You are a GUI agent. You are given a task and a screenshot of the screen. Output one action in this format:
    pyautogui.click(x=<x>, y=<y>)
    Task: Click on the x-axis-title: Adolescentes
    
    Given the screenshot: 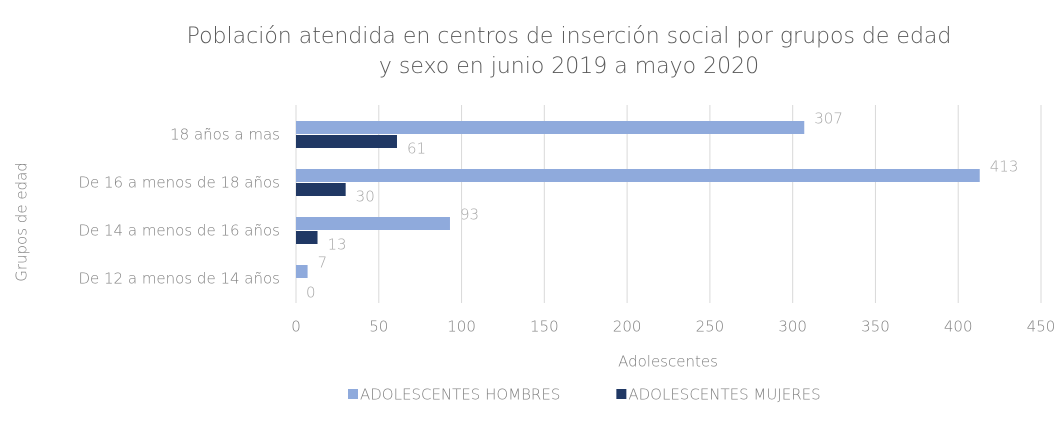 What is the action you would take?
    pyautogui.click(x=668, y=362)
    